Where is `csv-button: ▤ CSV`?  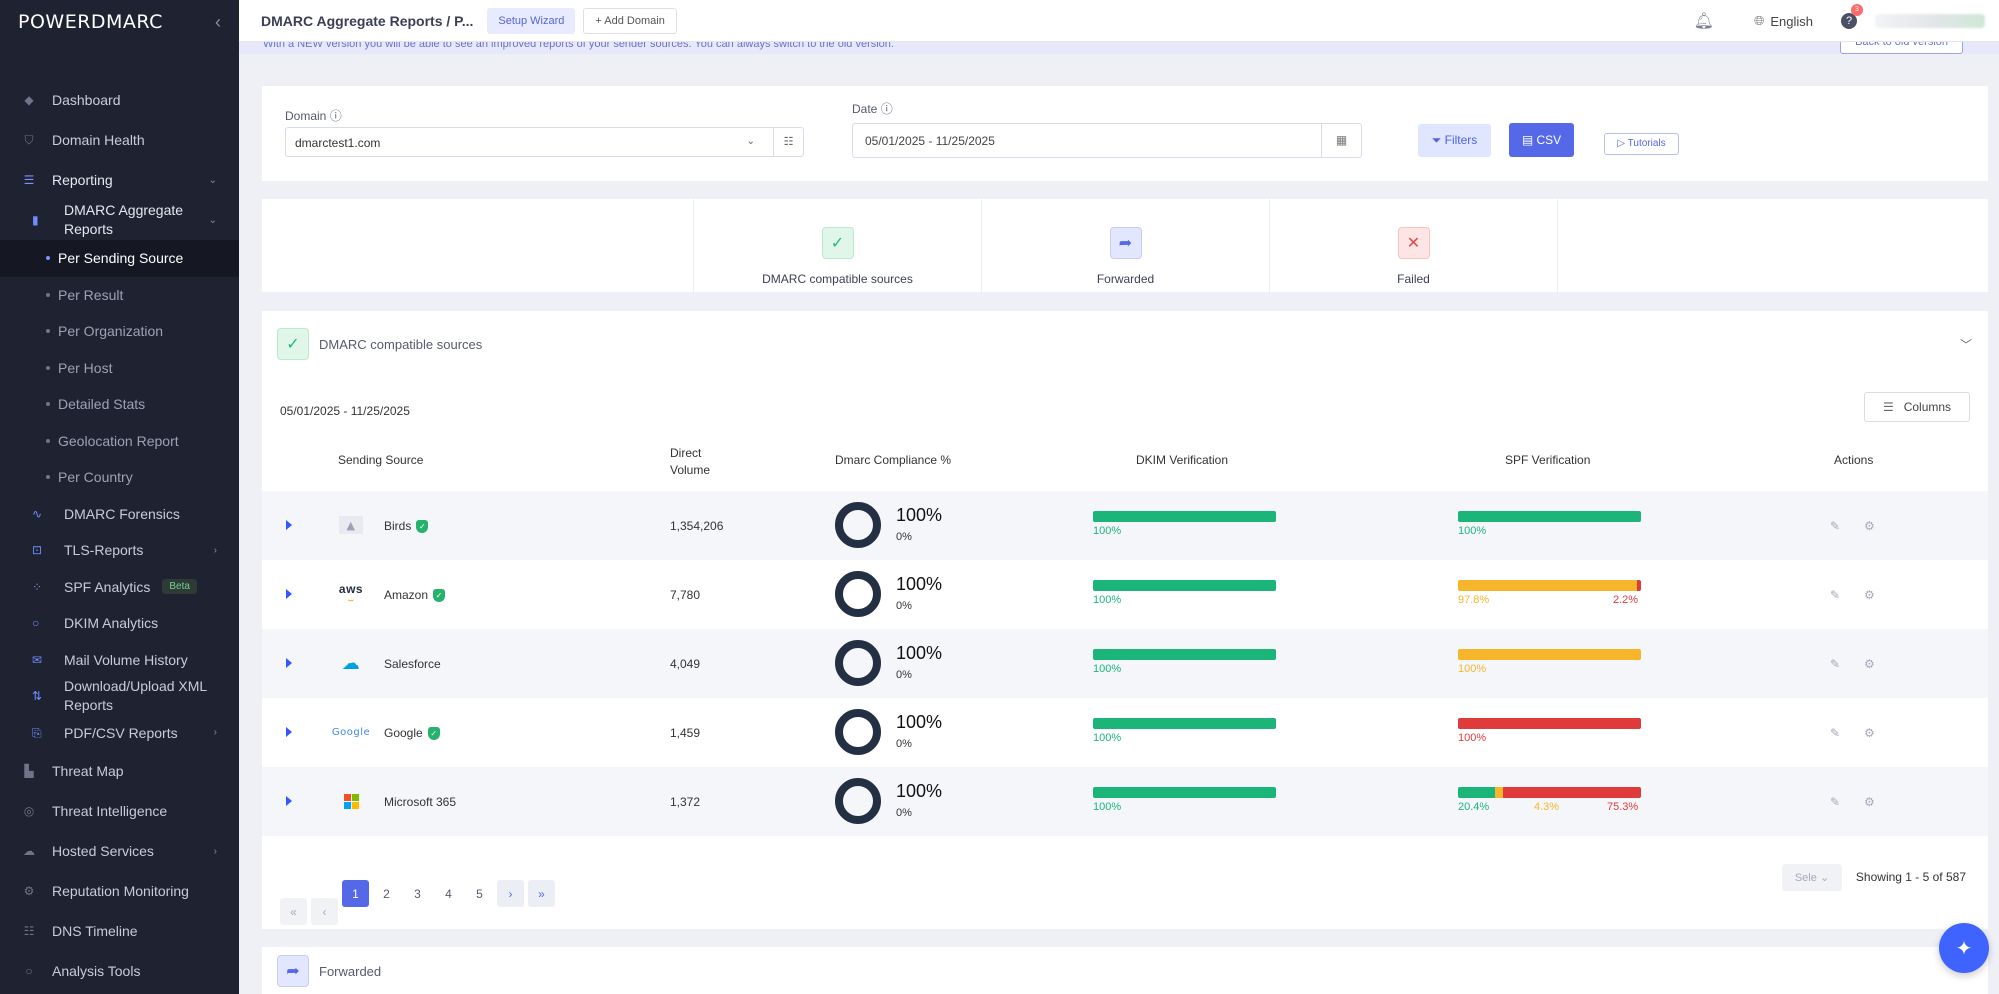
csv-button: ▤ CSV is located at coordinates (1541, 140).